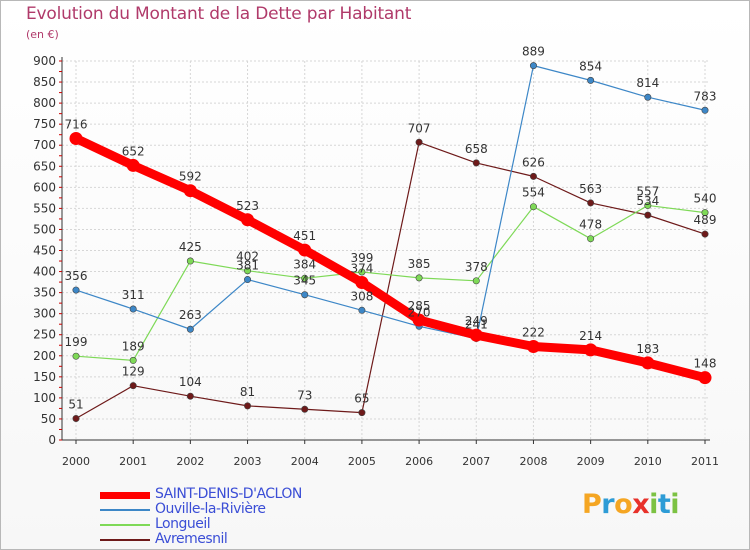 This screenshot has width=750, height=550. Describe the element at coordinates (44, 61) in the screenshot. I see `y-tick-label: 900` at that location.